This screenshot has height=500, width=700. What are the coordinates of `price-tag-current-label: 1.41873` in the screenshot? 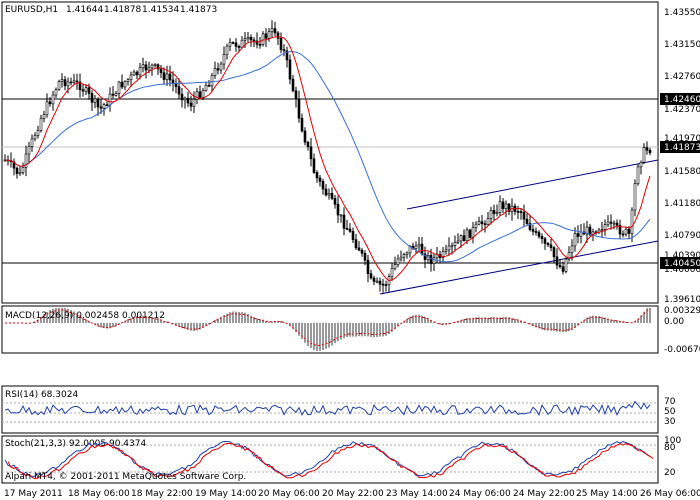 It's located at (682, 148).